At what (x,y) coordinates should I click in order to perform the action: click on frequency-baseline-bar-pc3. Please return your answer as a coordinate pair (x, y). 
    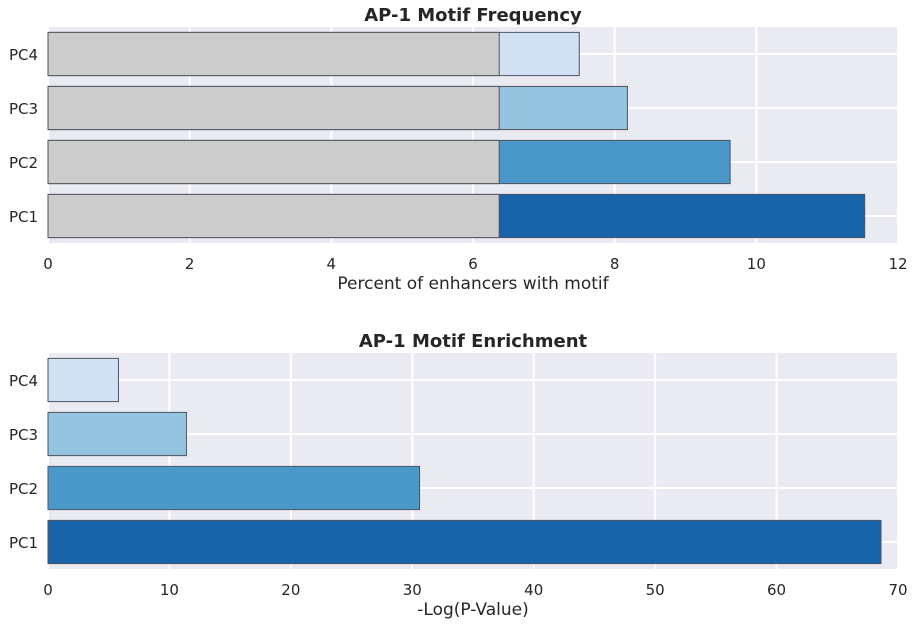
    Looking at the image, I should click on (273, 108).